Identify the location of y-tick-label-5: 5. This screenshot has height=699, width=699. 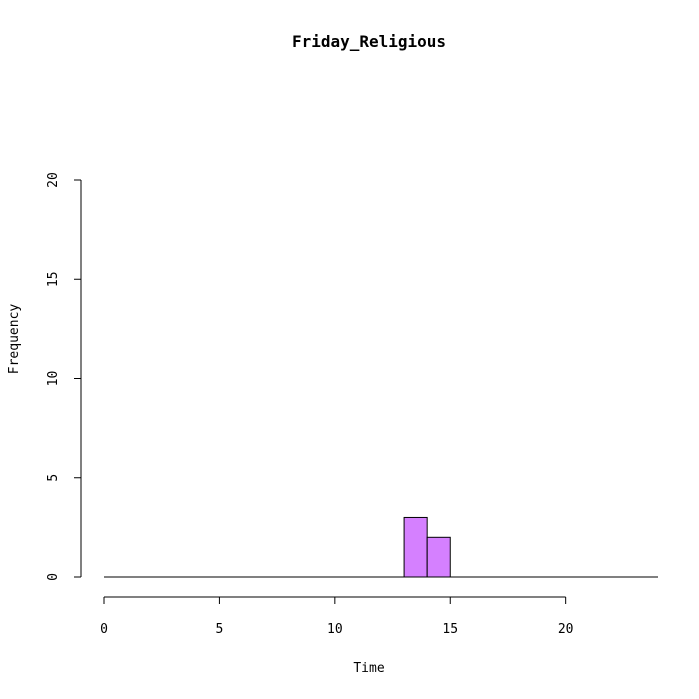
(53, 478).